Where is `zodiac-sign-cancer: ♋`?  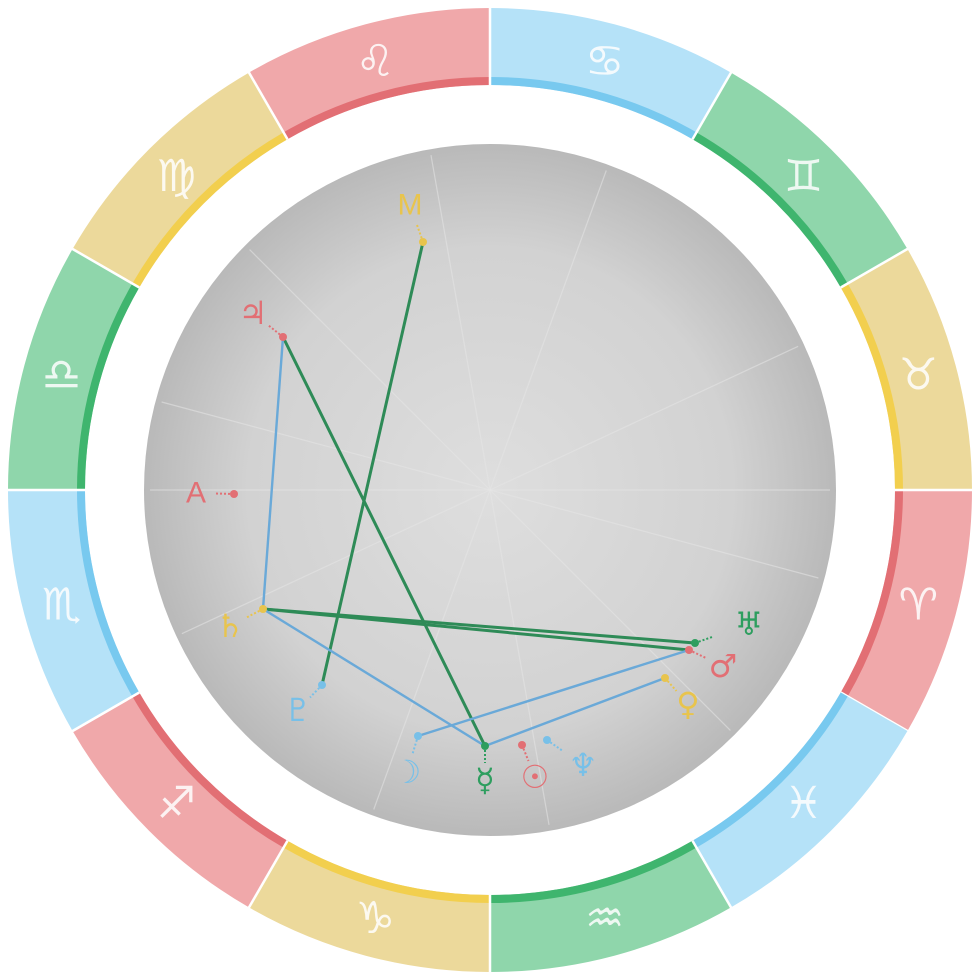
zodiac-sign-cancer: ♋ is located at coordinates (612, 74).